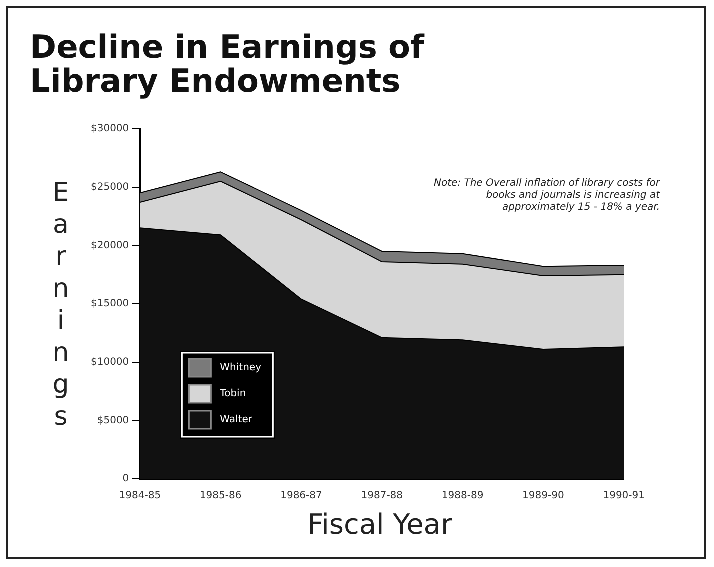 Image resolution: width=714 pixels, height=567 pixels. Describe the element at coordinates (140, 496) in the screenshot. I see `x-tick-label: 1984-85` at that location.